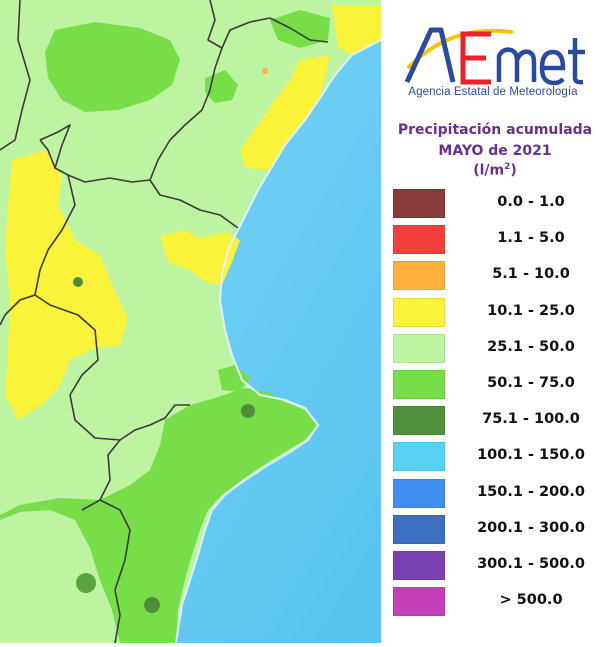  Describe the element at coordinates (495, 151) in the screenshot. I see `legend-subtitle: MAYO de 2021` at that location.